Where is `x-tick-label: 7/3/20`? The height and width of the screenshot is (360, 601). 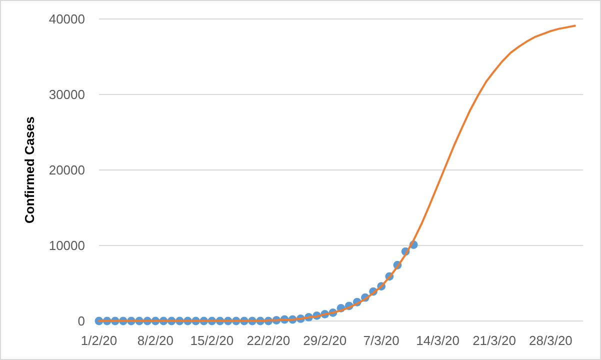 x-tick-label: 7/3/20 is located at coordinates (381, 340).